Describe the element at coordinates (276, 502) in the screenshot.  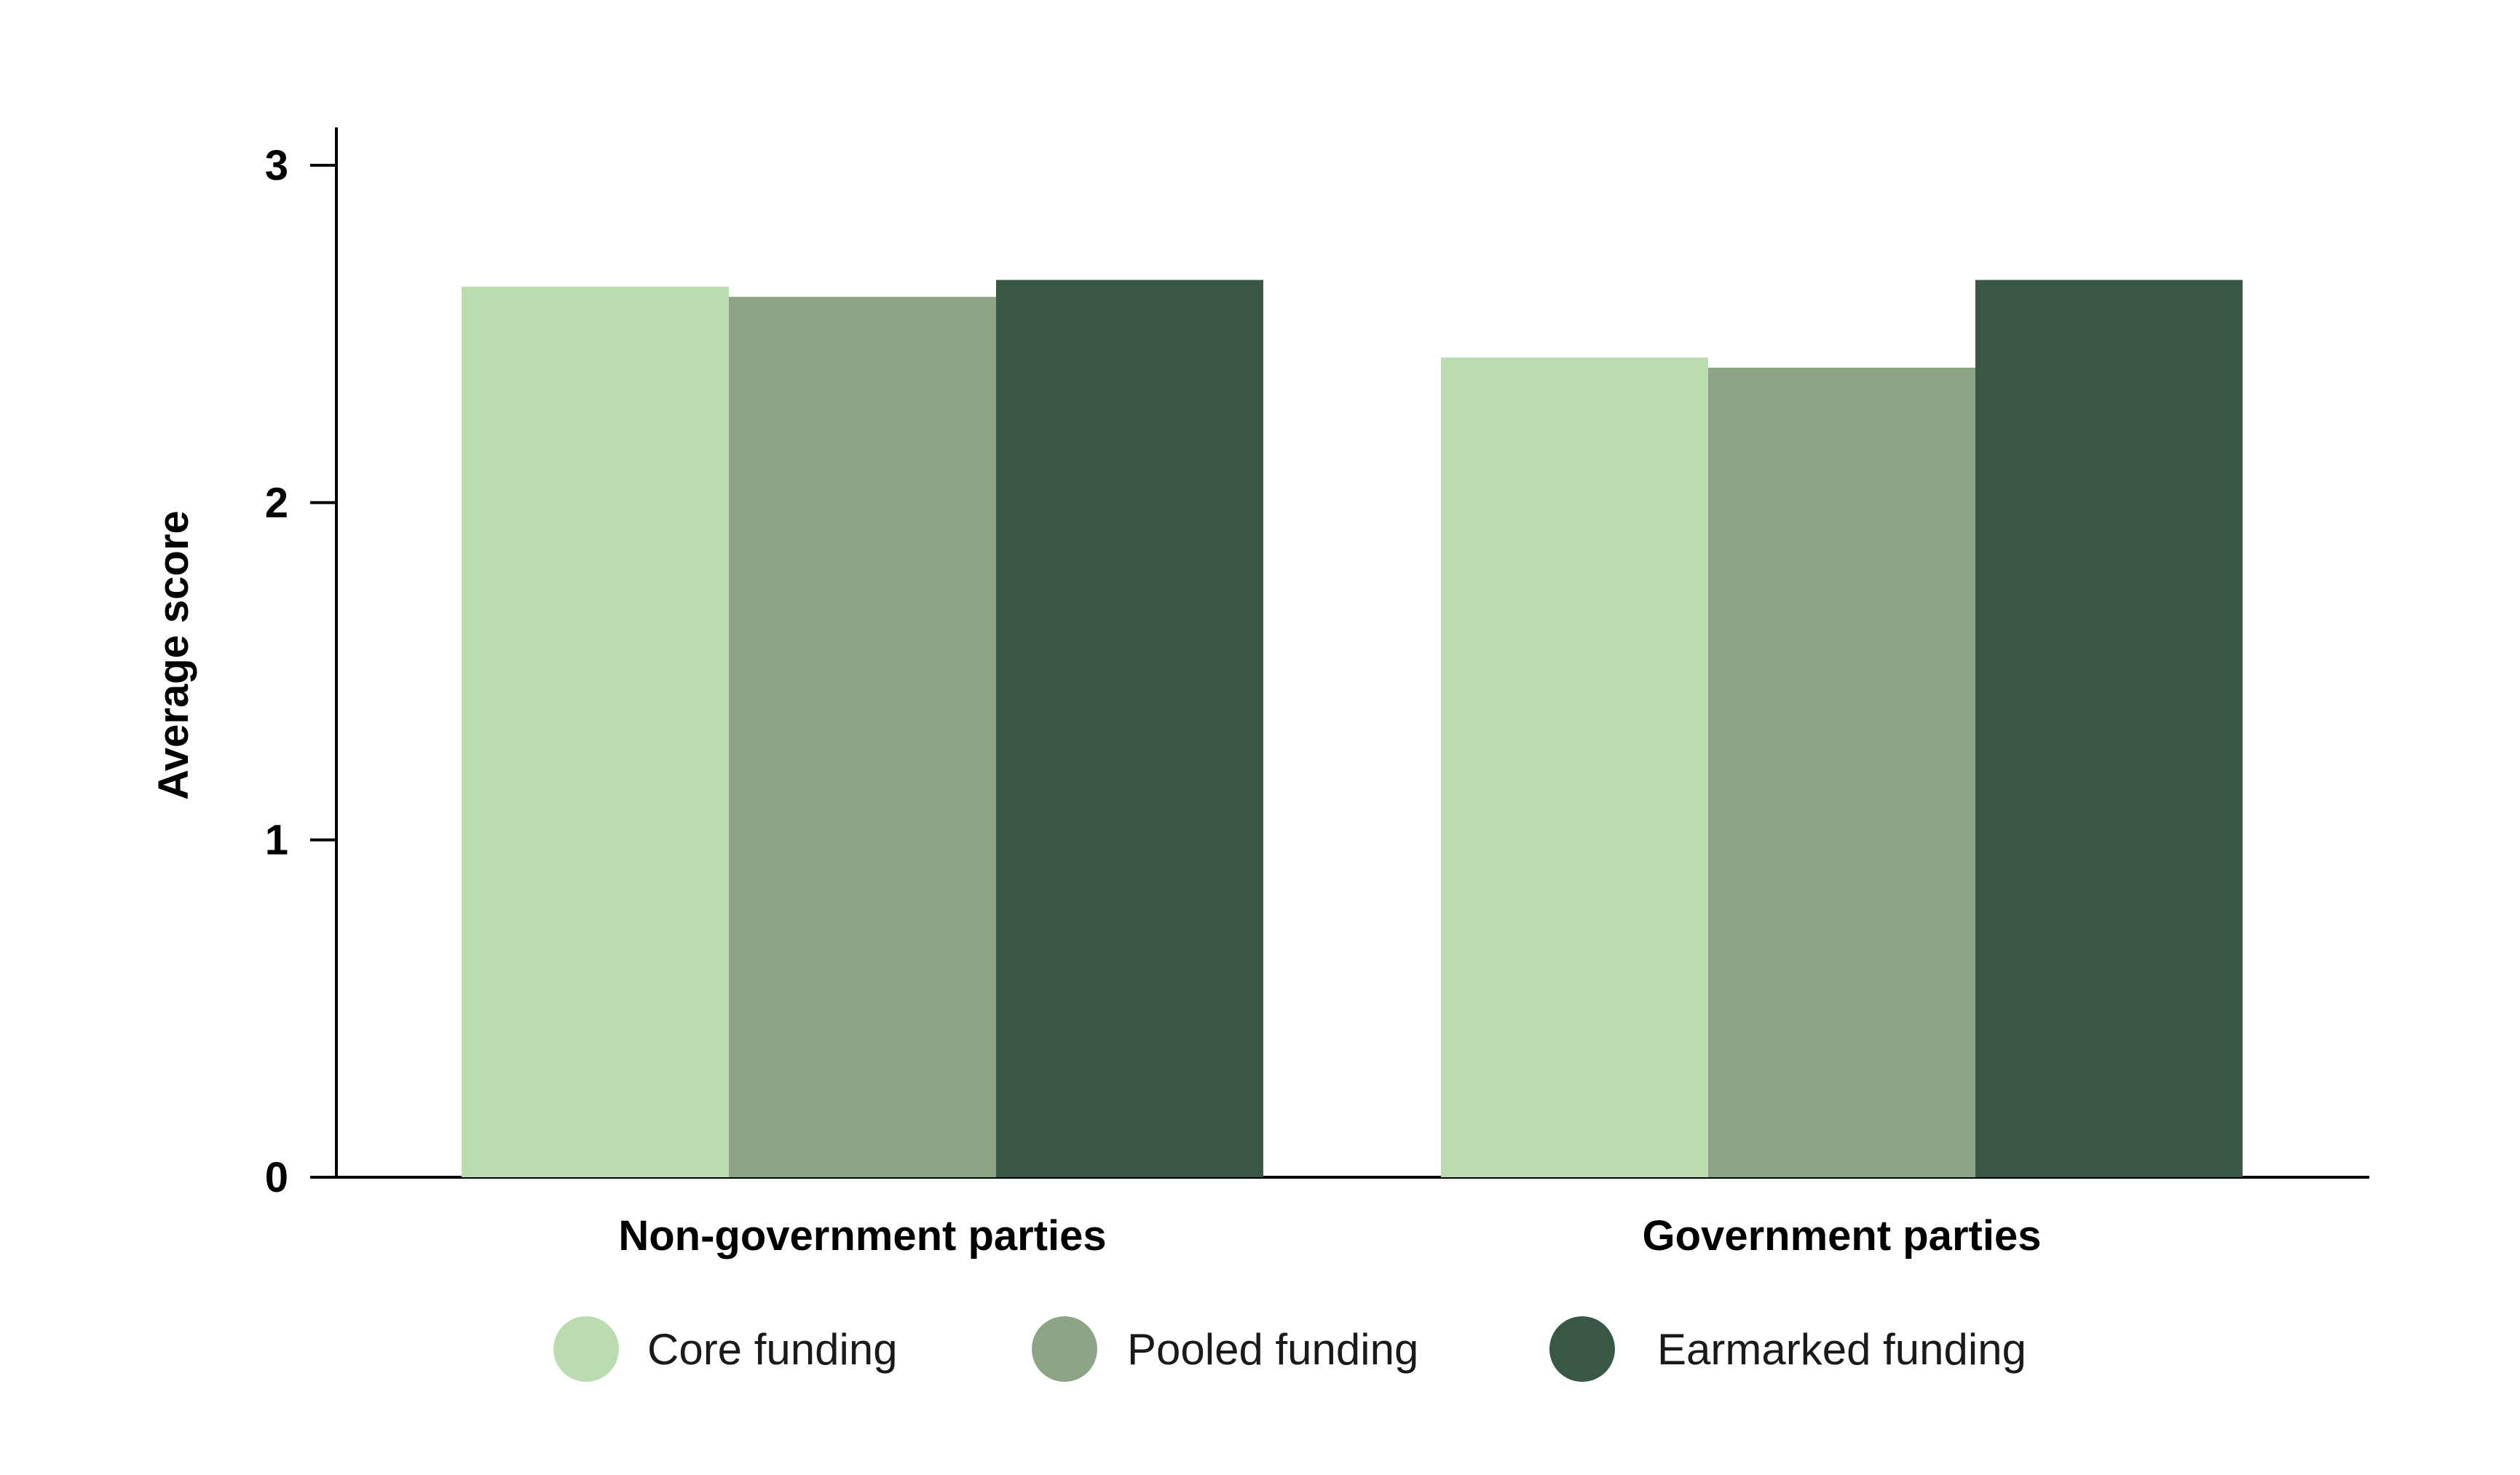
I see `y-tick-label: 2` at that location.